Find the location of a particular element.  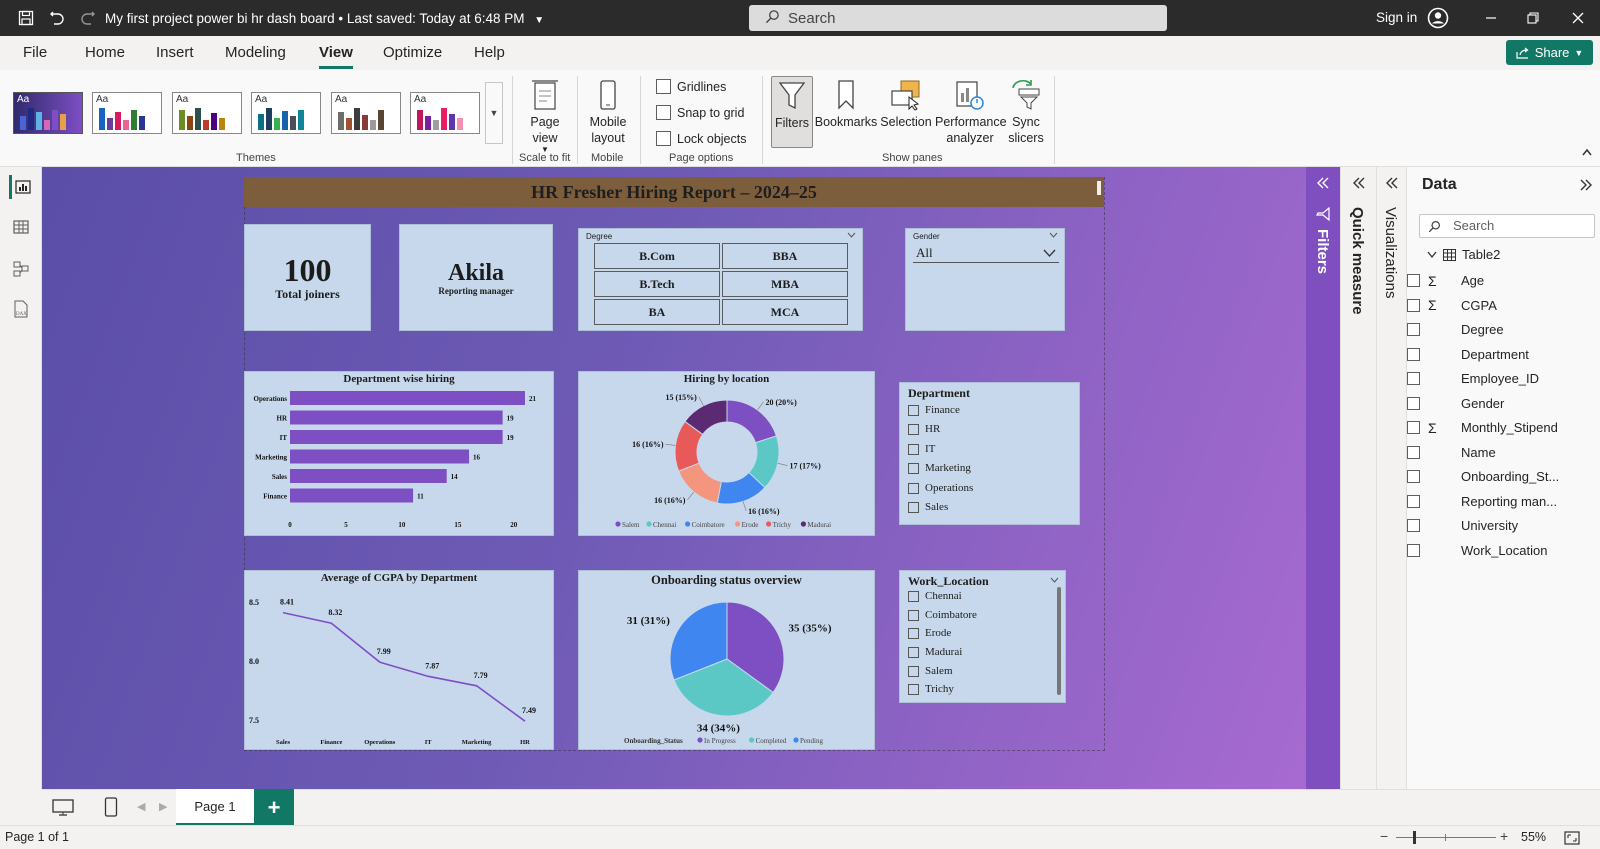

quick-measure-pane-collapsed: Quick measure is located at coordinates (1358, 478).